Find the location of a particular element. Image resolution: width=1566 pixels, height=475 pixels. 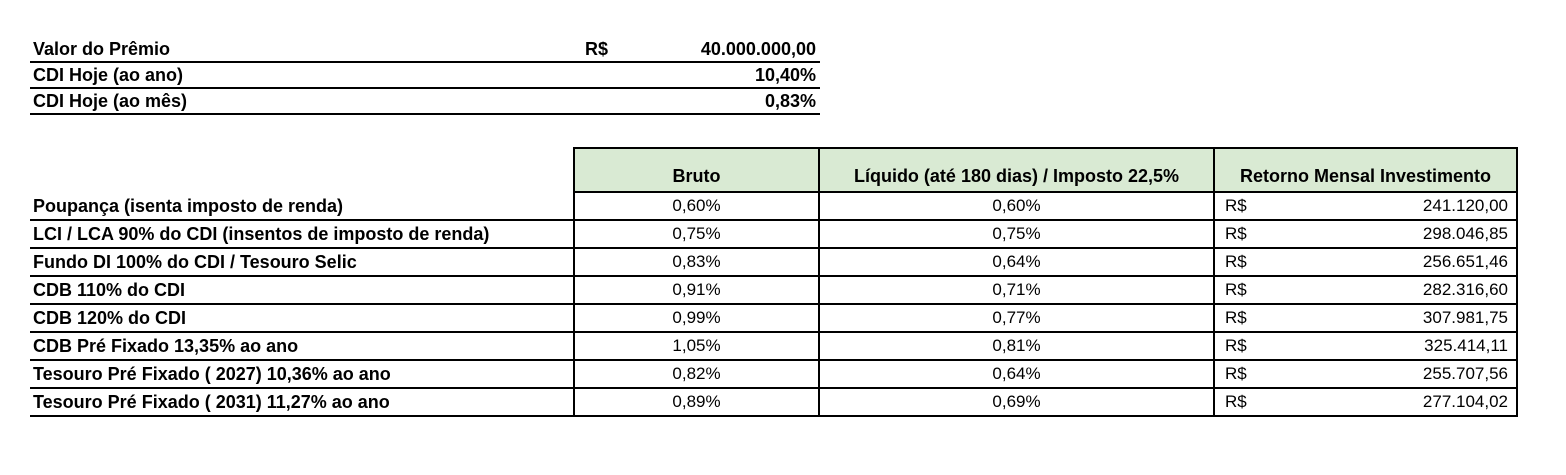

bruto-value: 0,89% is located at coordinates (695, 403).